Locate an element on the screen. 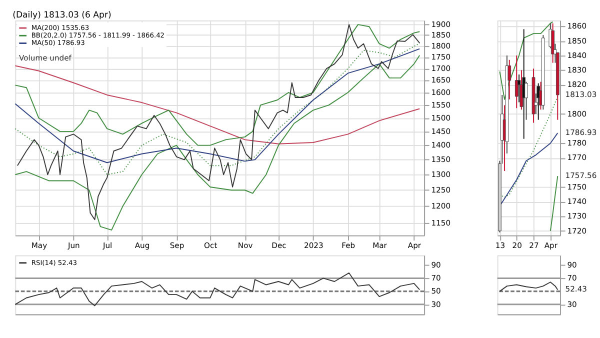  y-tick-label: 50 is located at coordinates (436, 291).